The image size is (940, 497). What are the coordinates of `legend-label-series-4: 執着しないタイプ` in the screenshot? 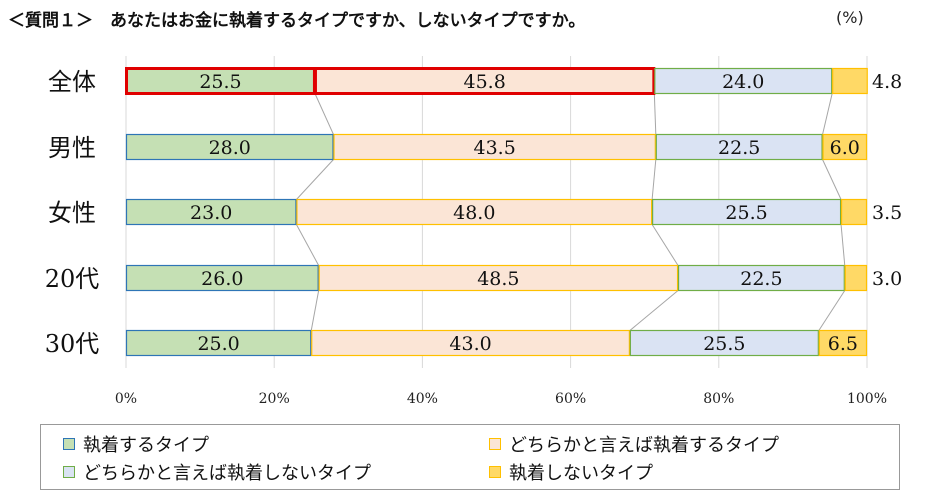 It's located at (581, 473).